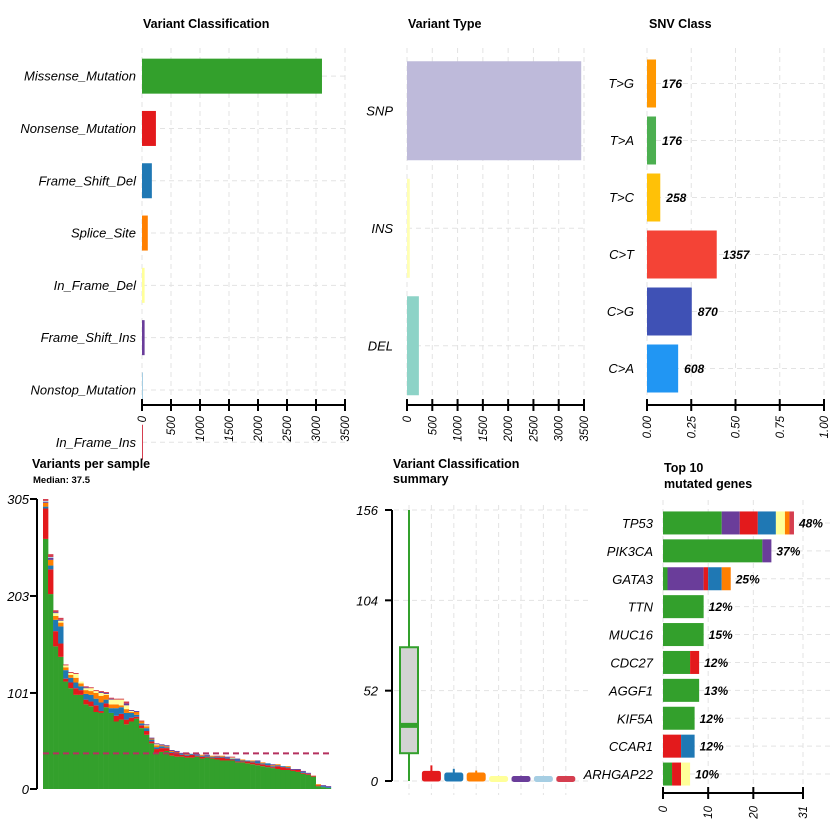 The width and height of the screenshot is (840, 840). What do you see at coordinates (444, 24) in the screenshot?
I see `panel-title: Variant Type` at bounding box center [444, 24].